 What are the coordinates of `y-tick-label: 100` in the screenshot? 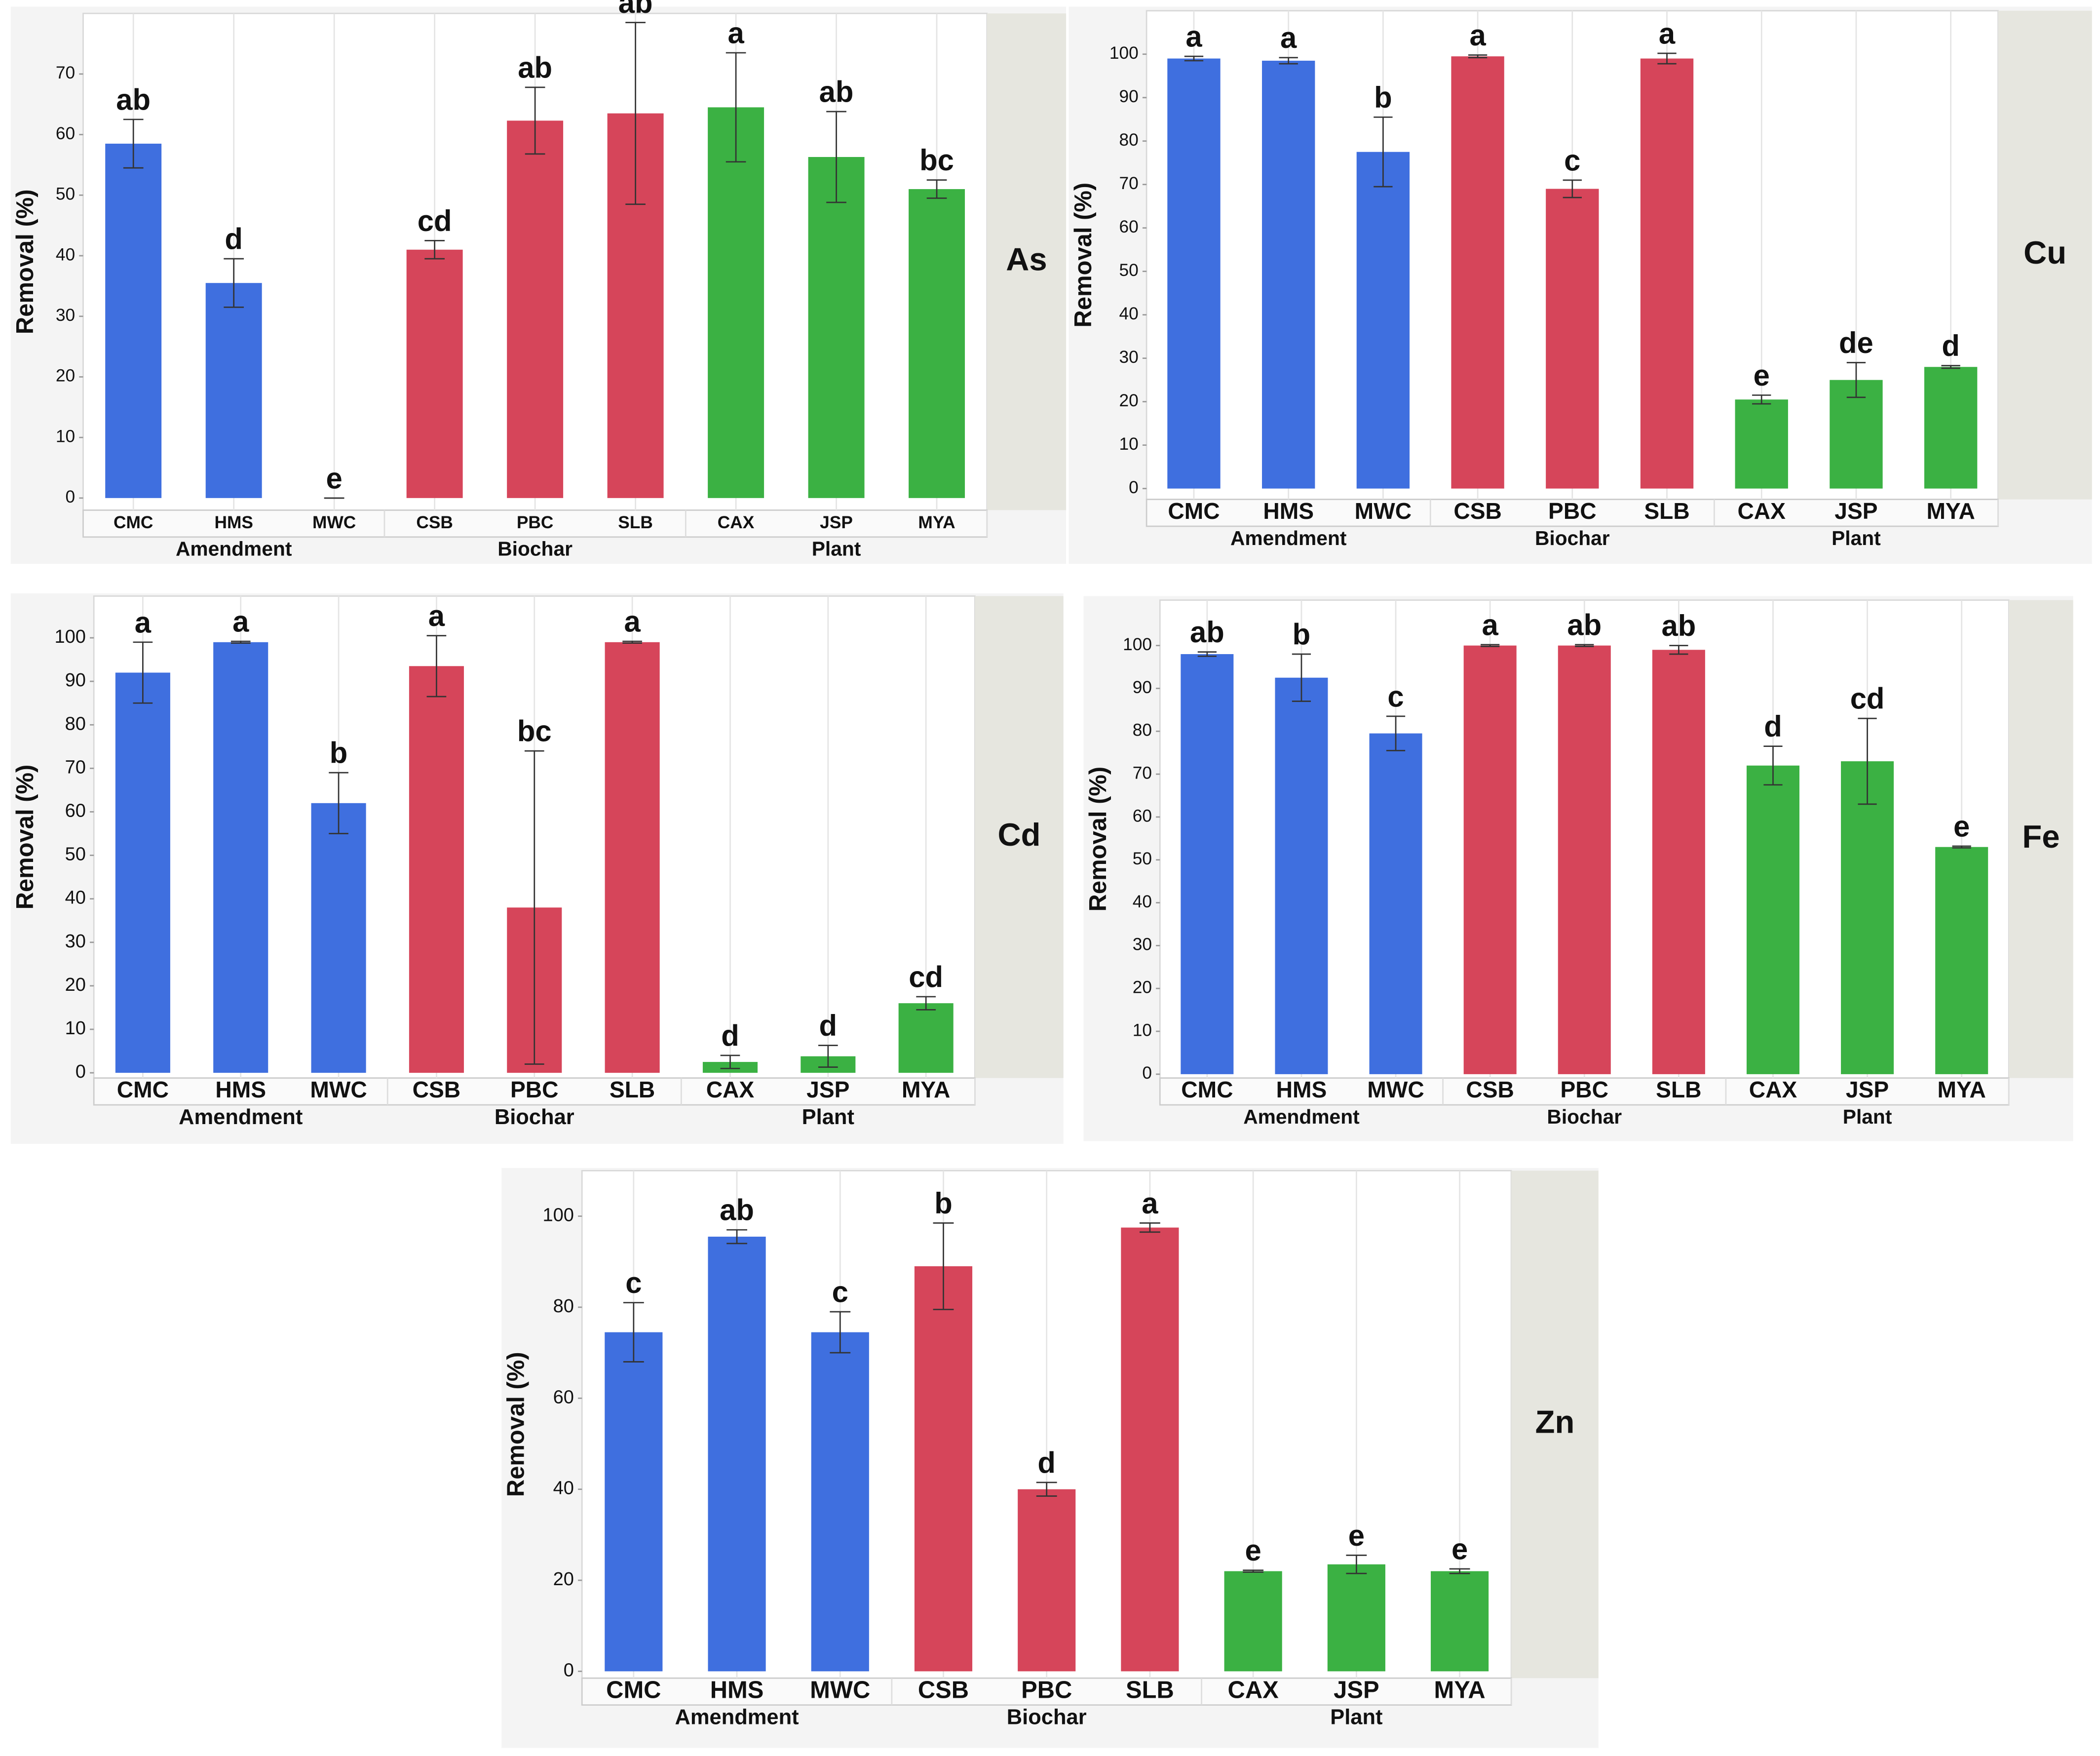 It's located at (1124, 53).